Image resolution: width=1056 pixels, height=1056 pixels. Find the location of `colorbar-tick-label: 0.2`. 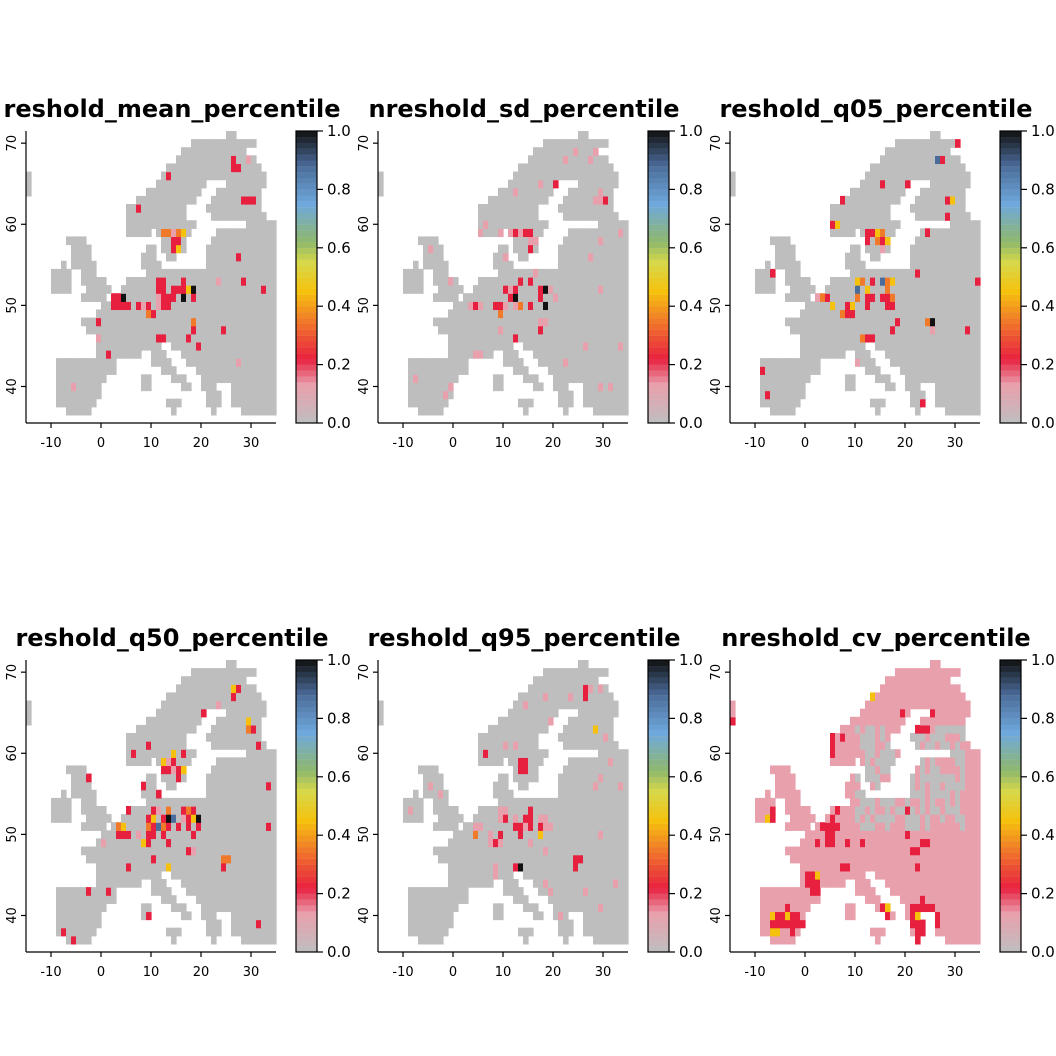

colorbar-tick-label: 0.2 is located at coordinates (339, 894).